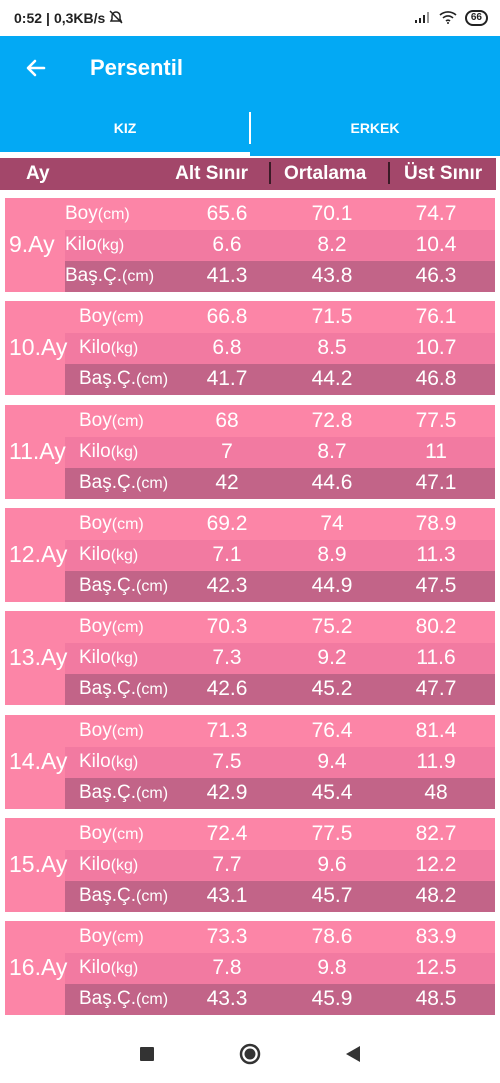  Describe the element at coordinates (436, 761) in the screenshot. I see `percentile-value: 11.9` at that location.